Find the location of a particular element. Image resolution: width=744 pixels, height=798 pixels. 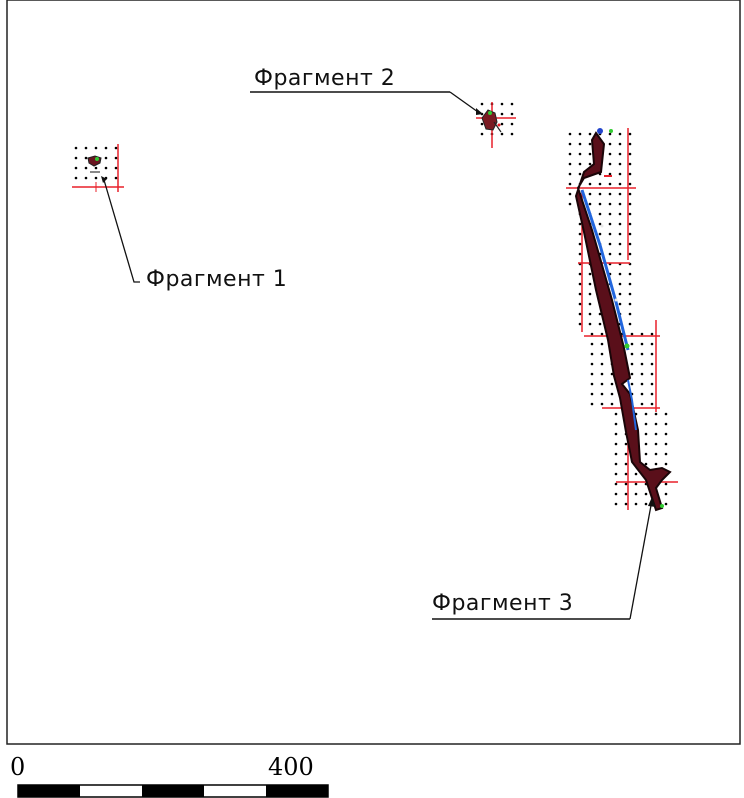

fragment-1-label: Фрагмент 1 is located at coordinates (216, 279).